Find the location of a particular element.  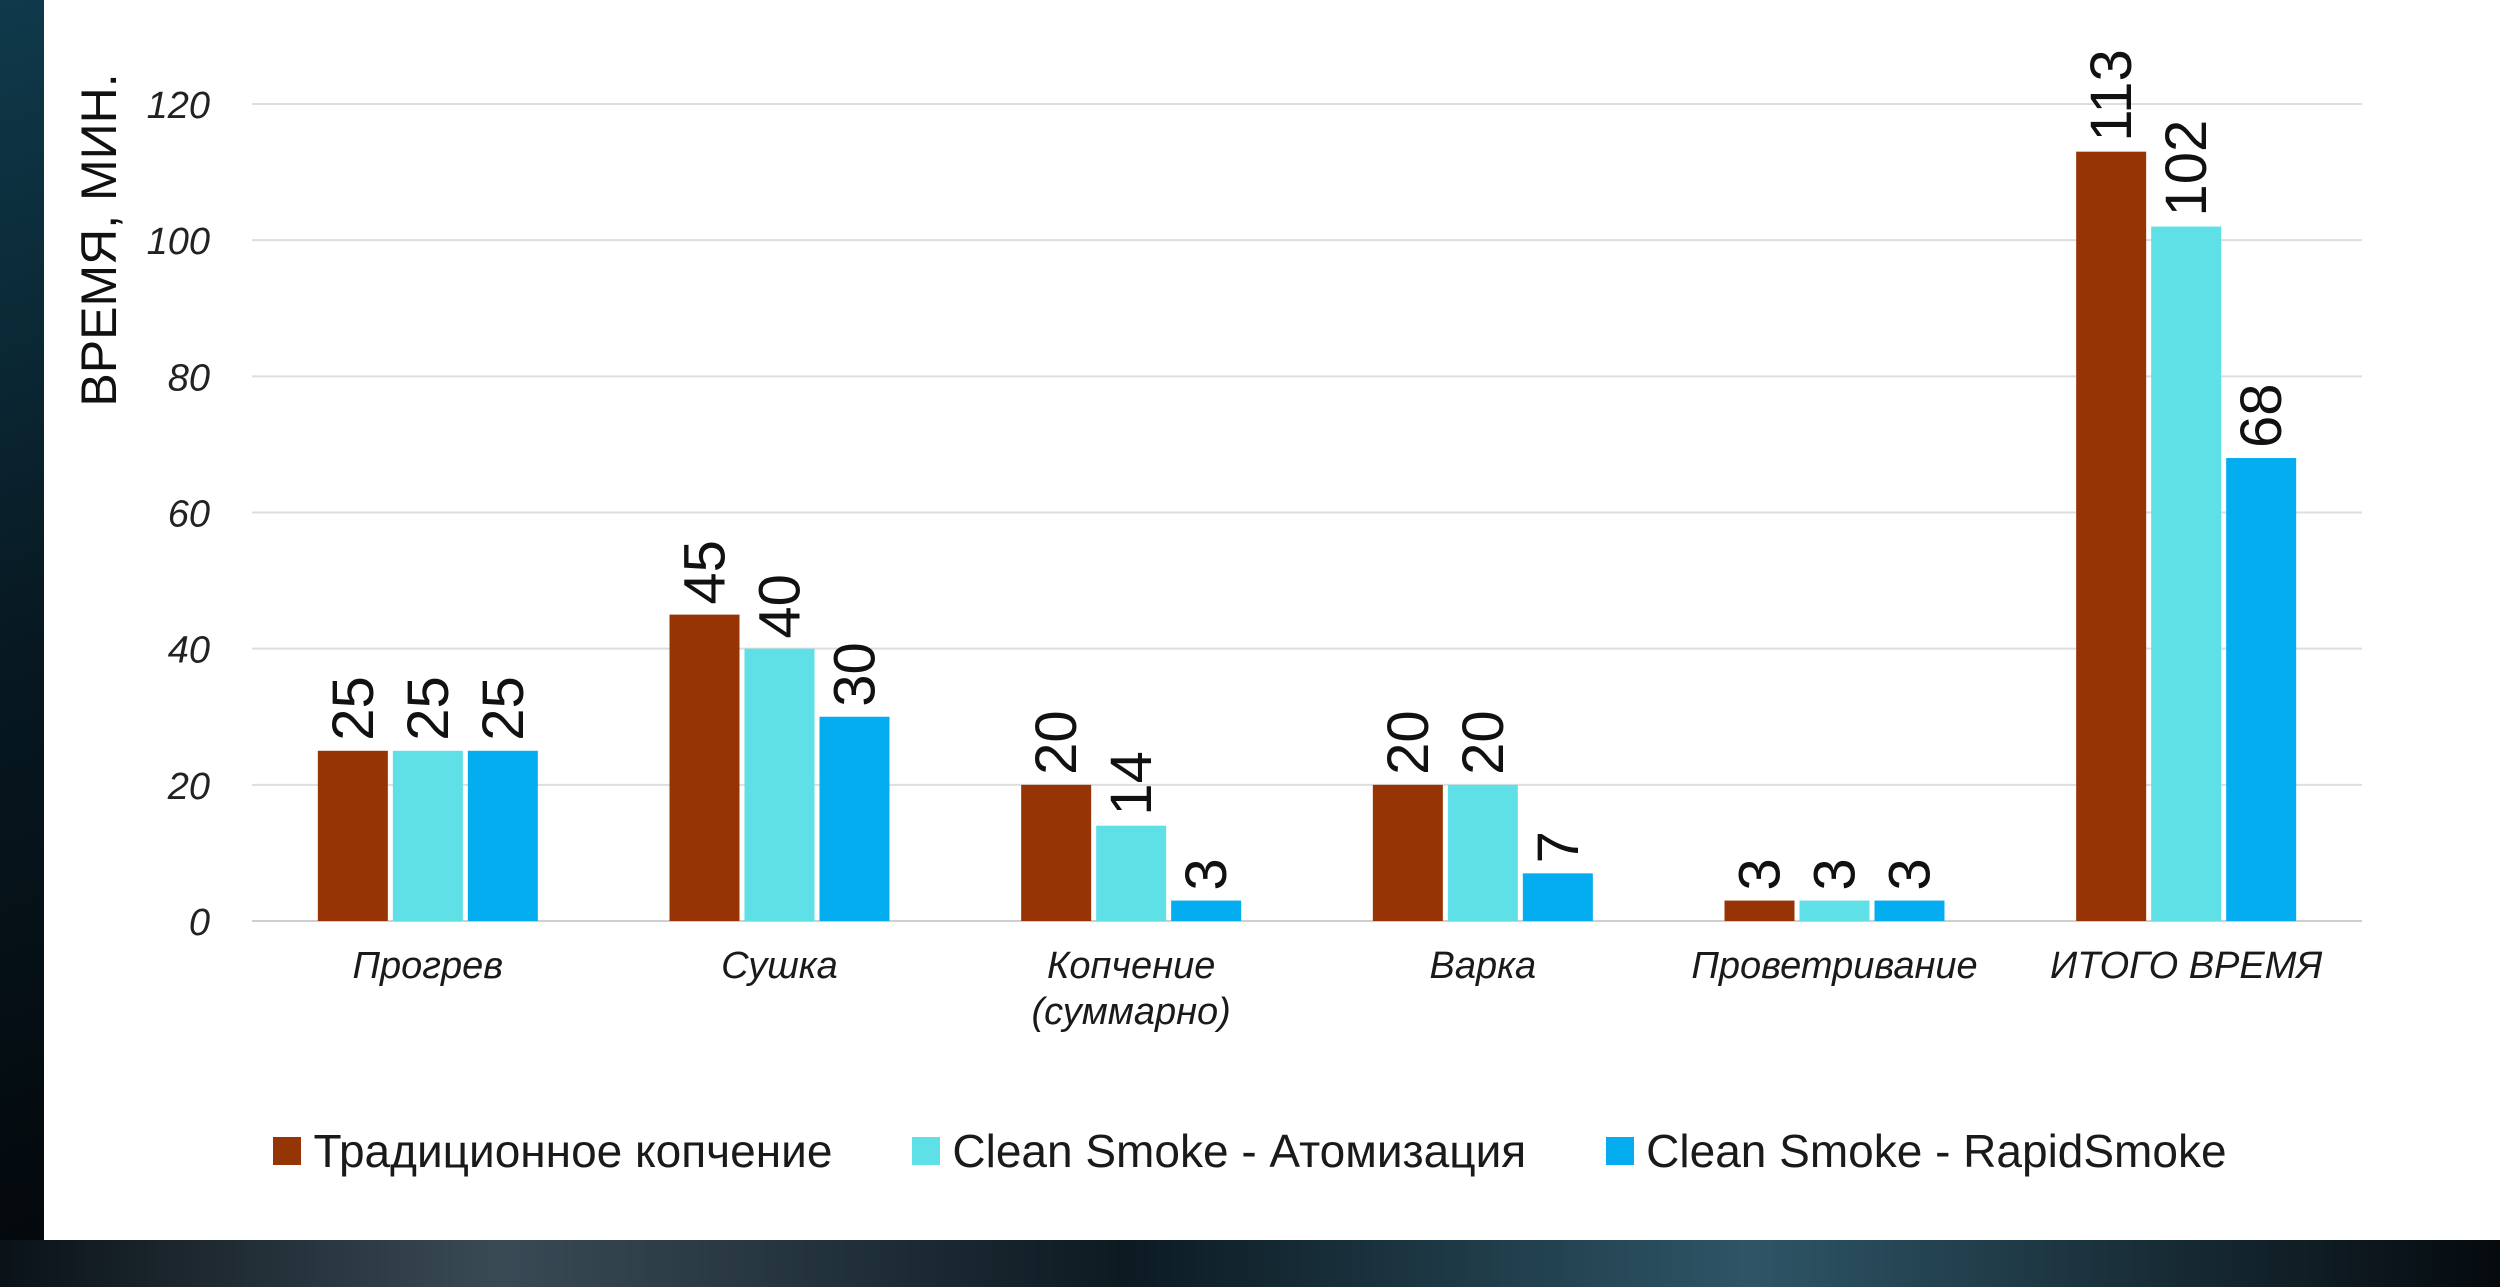

x-category-label: Сушка is located at coordinates (779, 966).